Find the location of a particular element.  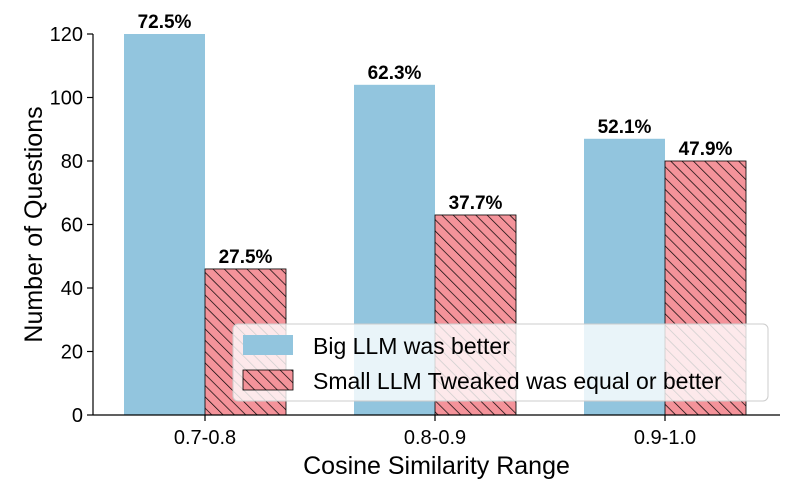

y-tick-label-120: 120 is located at coordinates (66, 35).